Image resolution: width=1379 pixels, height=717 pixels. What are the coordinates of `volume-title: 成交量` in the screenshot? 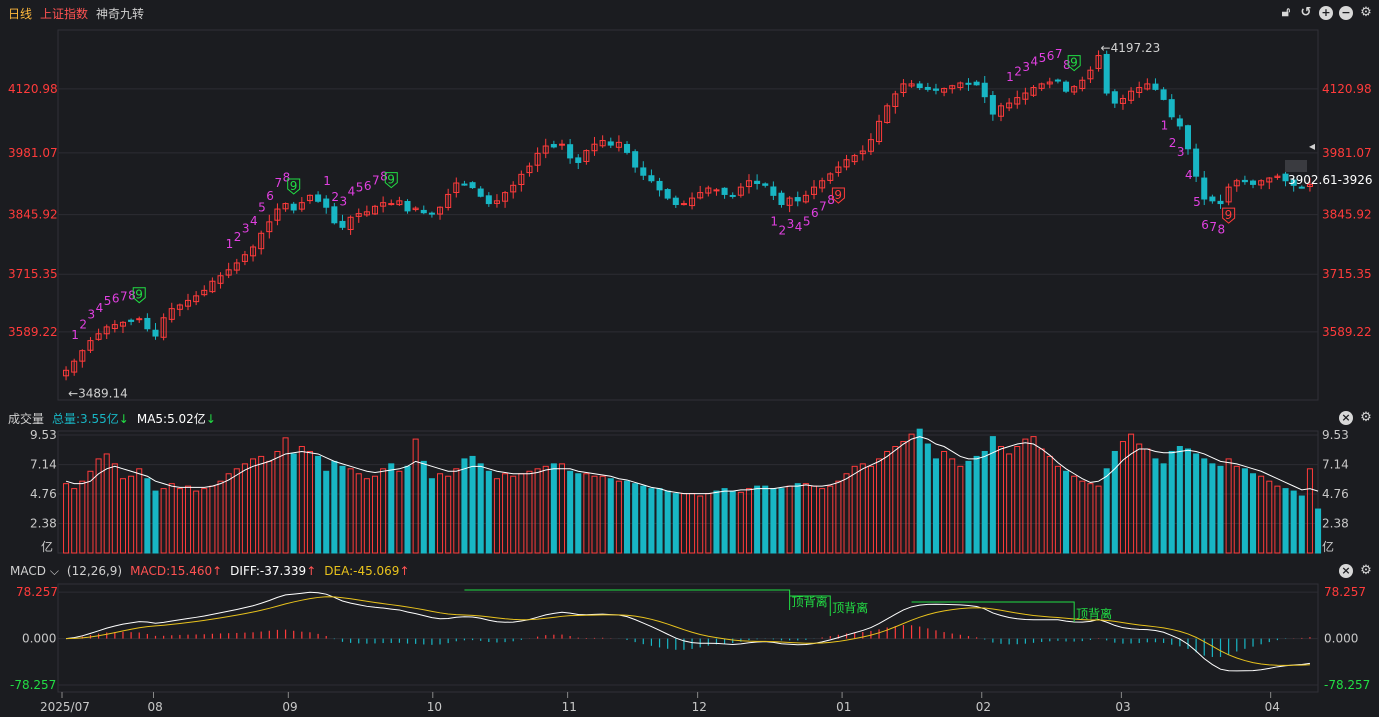 It's located at (26, 418).